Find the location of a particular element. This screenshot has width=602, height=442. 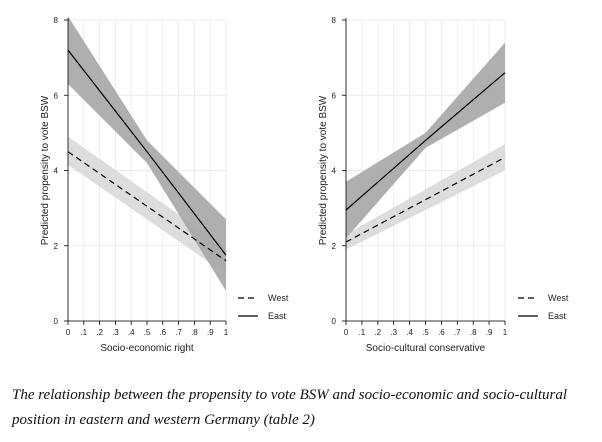

chart1-y-tick-label-1: 2 is located at coordinates (56, 246).